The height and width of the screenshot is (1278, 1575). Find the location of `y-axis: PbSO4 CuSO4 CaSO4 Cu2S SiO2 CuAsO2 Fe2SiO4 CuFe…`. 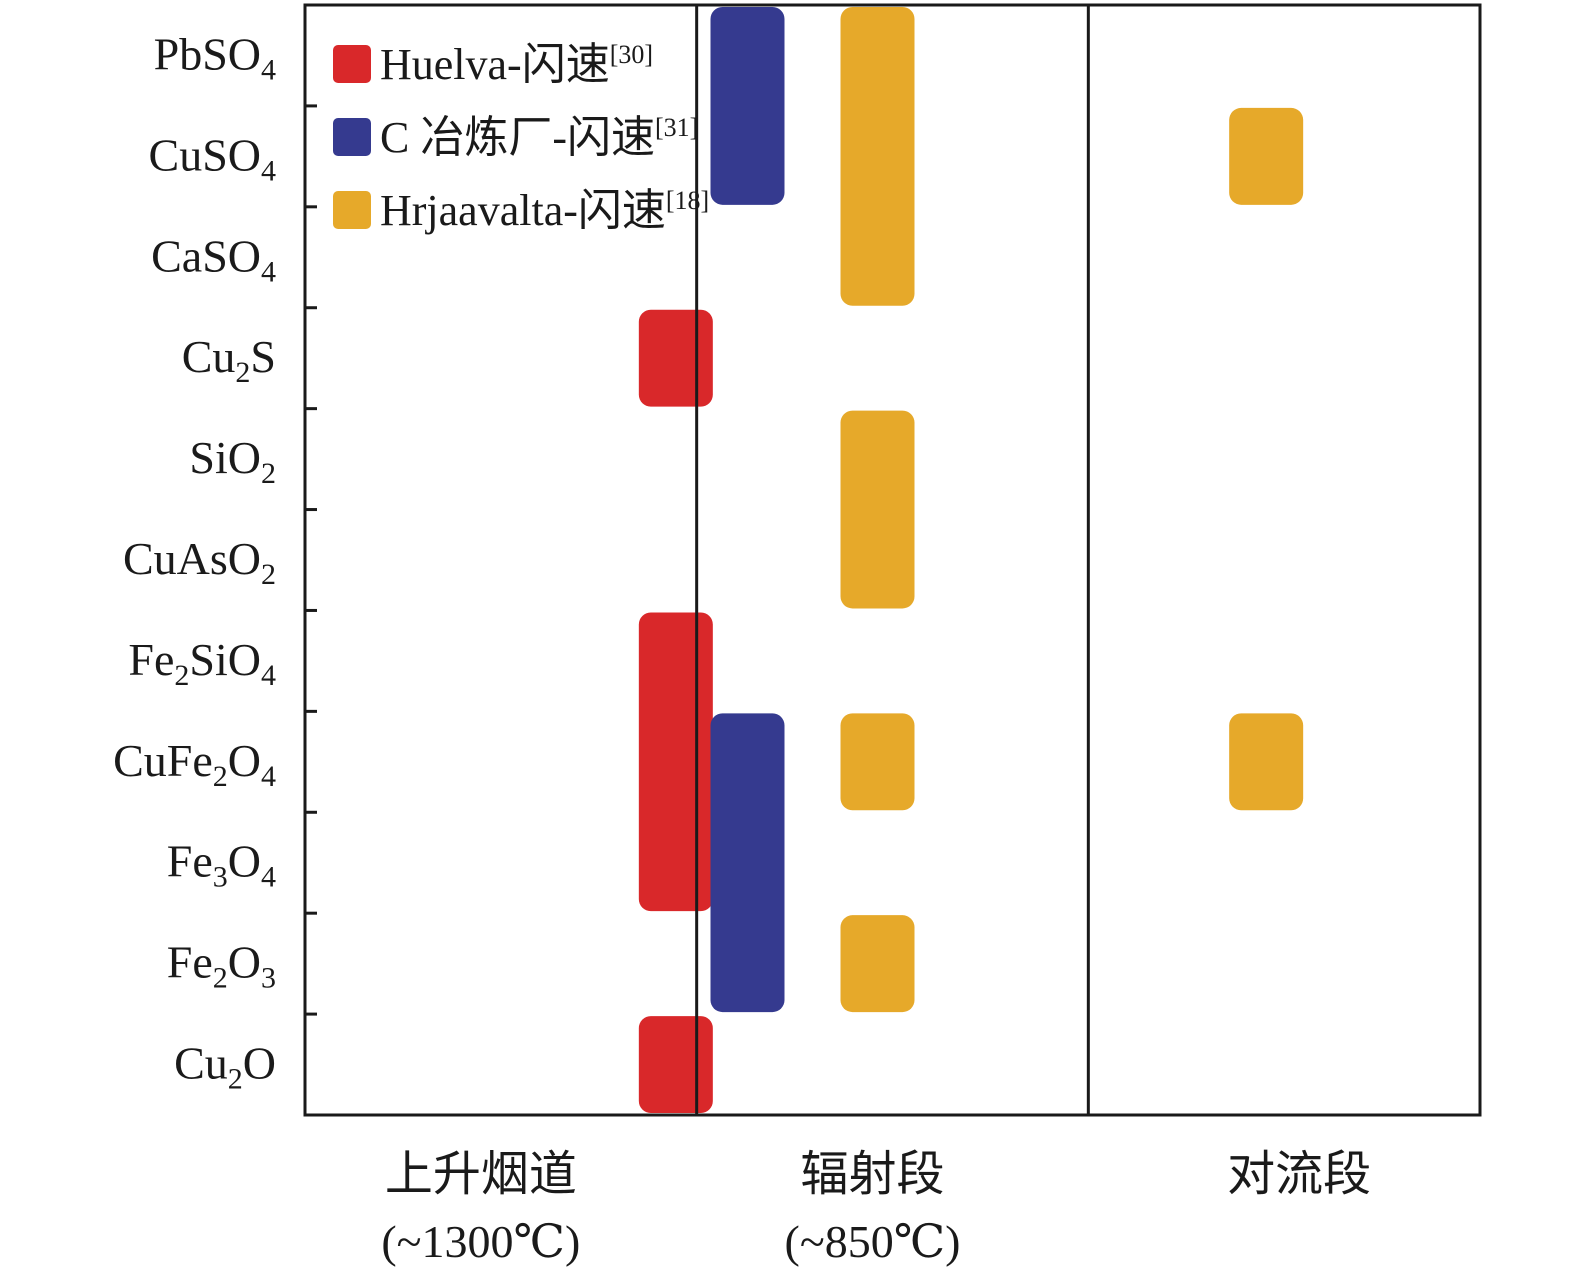

y-axis: PbSO4 CuSO4 CaSO4 Cu2S SiO2 CuAsO2 Fe2SiO4 CuFe… is located at coordinates (194, 561).